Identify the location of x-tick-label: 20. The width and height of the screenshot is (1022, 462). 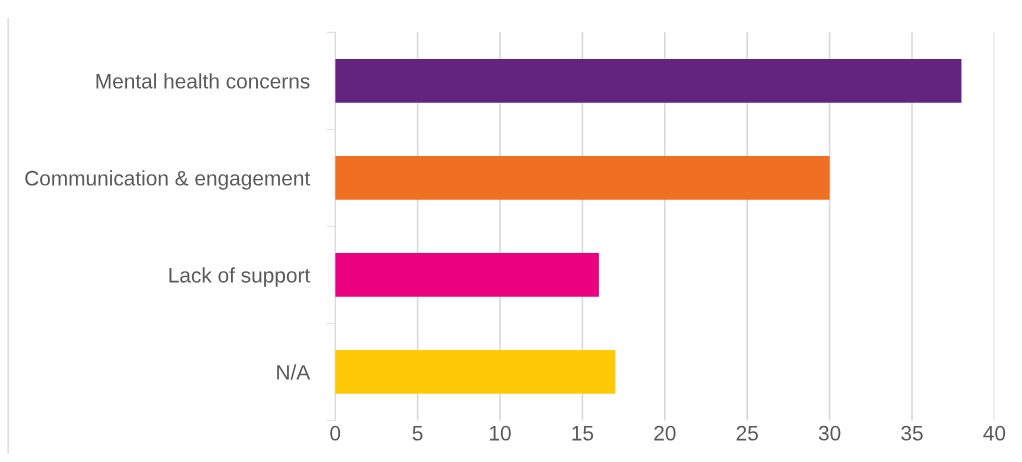
(665, 433).